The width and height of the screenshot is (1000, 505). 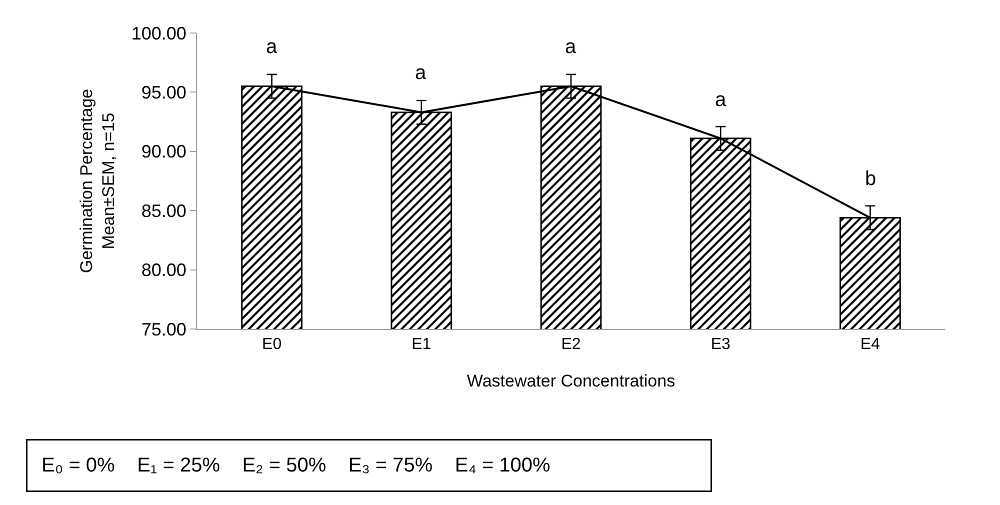 What do you see at coordinates (163, 92) in the screenshot?
I see `y-tick-label: 95.00` at bounding box center [163, 92].